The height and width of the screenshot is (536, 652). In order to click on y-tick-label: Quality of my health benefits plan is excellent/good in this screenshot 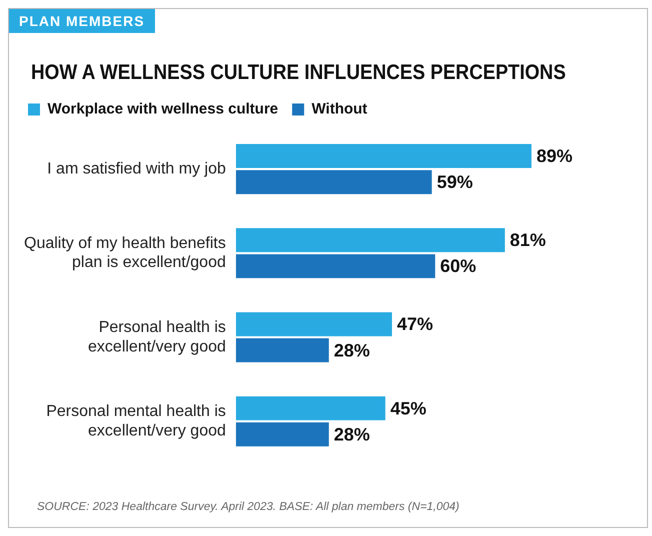, I will do `click(125, 253)`.